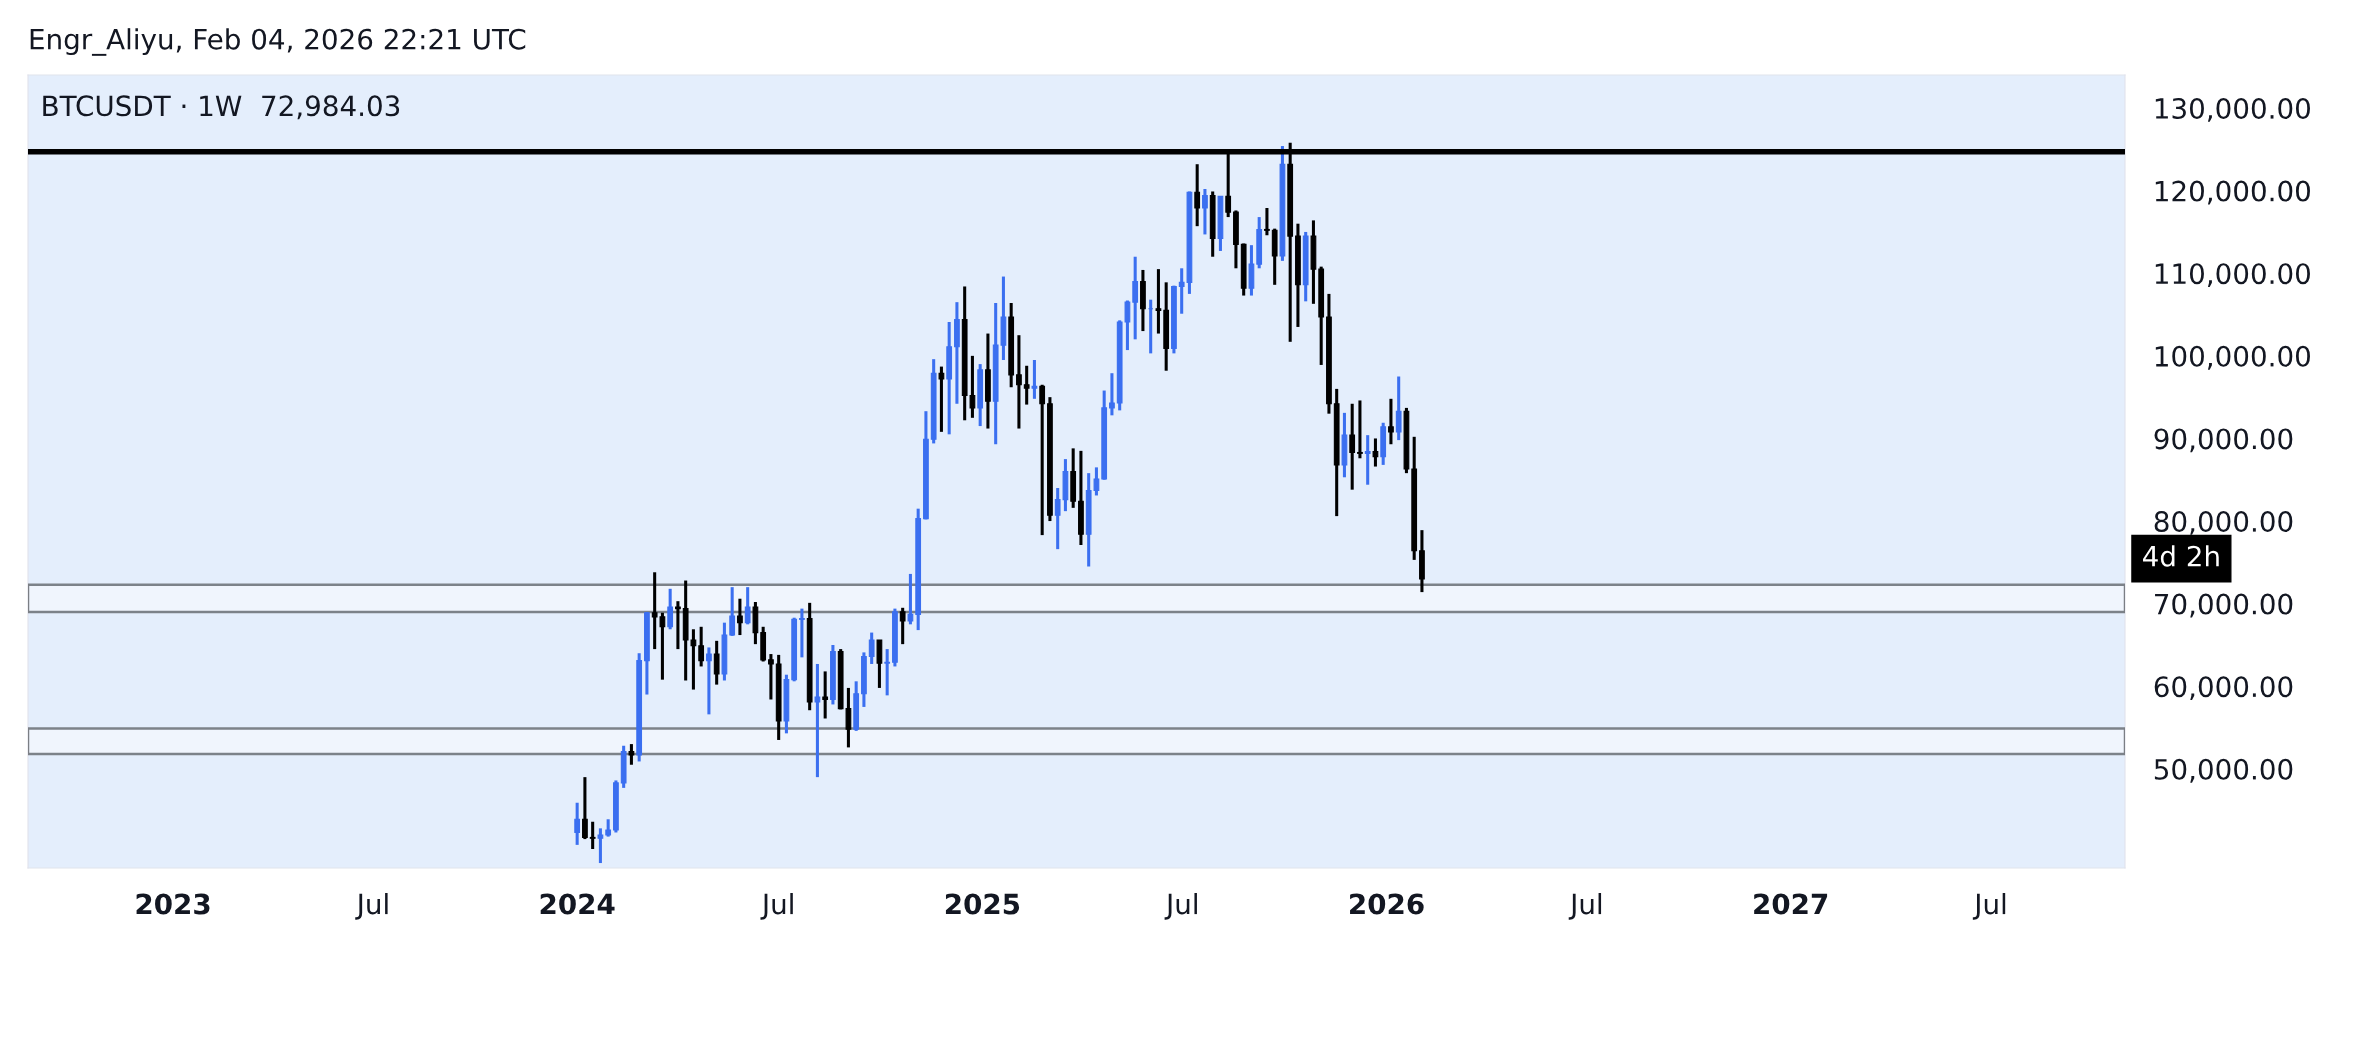 The image size is (2363, 1043). I want to click on y-tick-label: 70,000.00, so click(2224, 605).